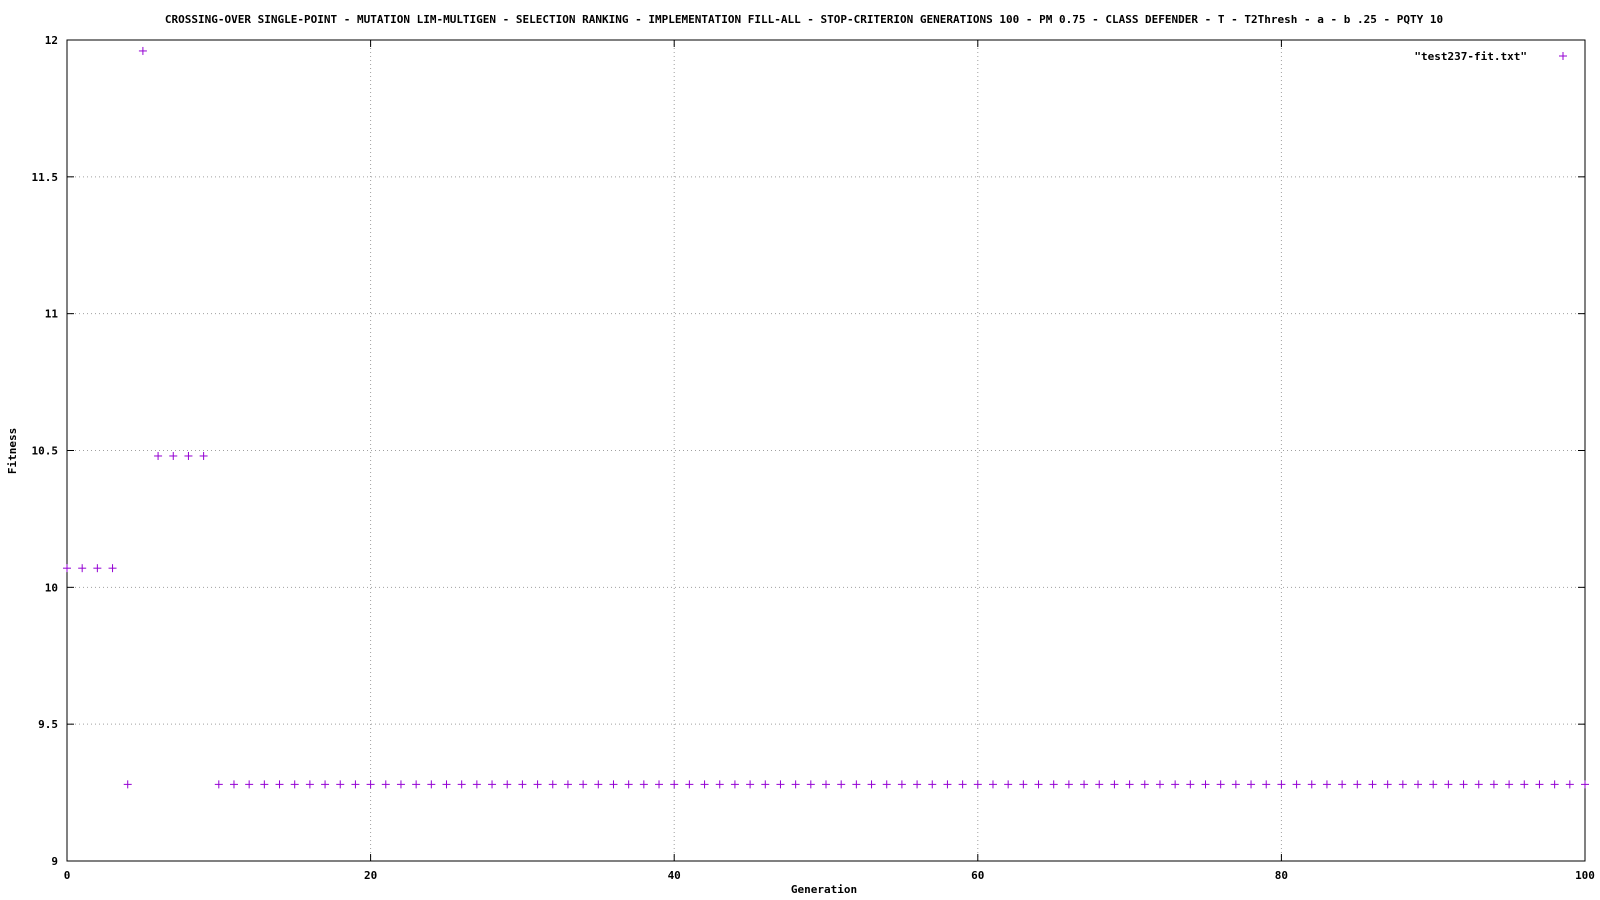 The height and width of the screenshot is (900, 1600). What do you see at coordinates (824, 889) in the screenshot?
I see `x-axis-label: Generation` at bounding box center [824, 889].